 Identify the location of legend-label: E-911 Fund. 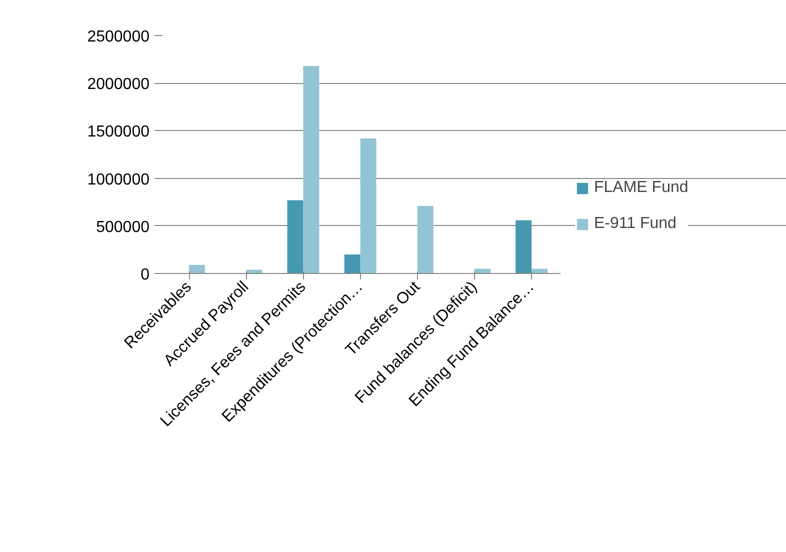
(635, 224).